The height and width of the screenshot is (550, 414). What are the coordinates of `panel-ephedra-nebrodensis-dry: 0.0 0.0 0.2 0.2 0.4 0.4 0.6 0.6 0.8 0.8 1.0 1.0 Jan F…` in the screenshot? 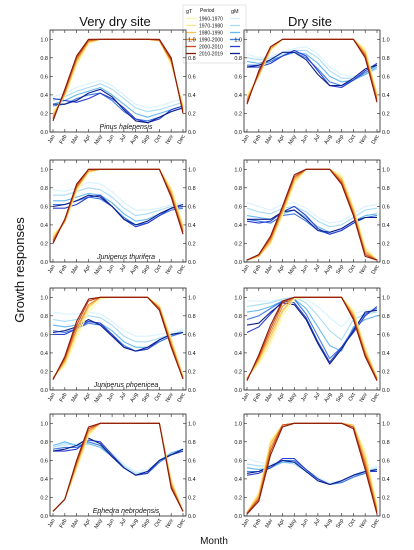 It's located at (312, 471).